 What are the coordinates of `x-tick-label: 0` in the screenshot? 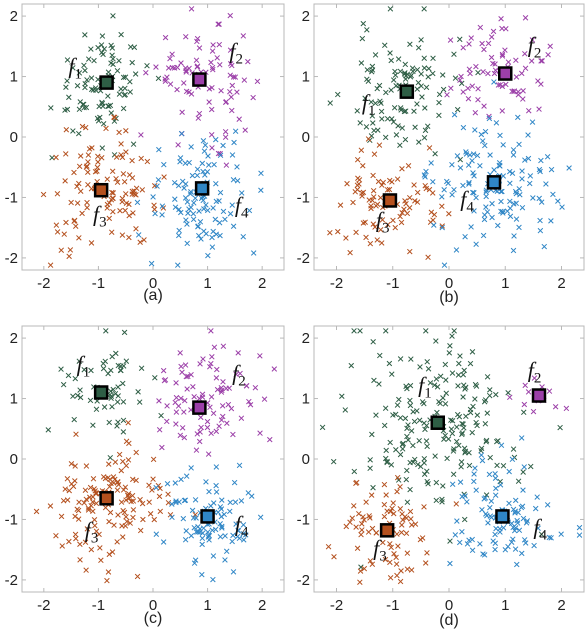 It's located at (153, 605).